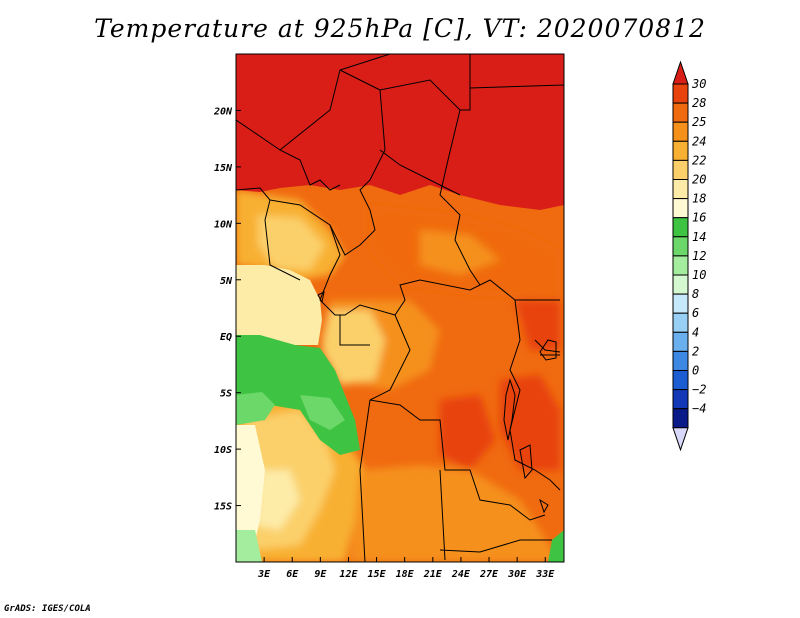  I want to click on lat-tick-label: 5S, so click(226, 394).